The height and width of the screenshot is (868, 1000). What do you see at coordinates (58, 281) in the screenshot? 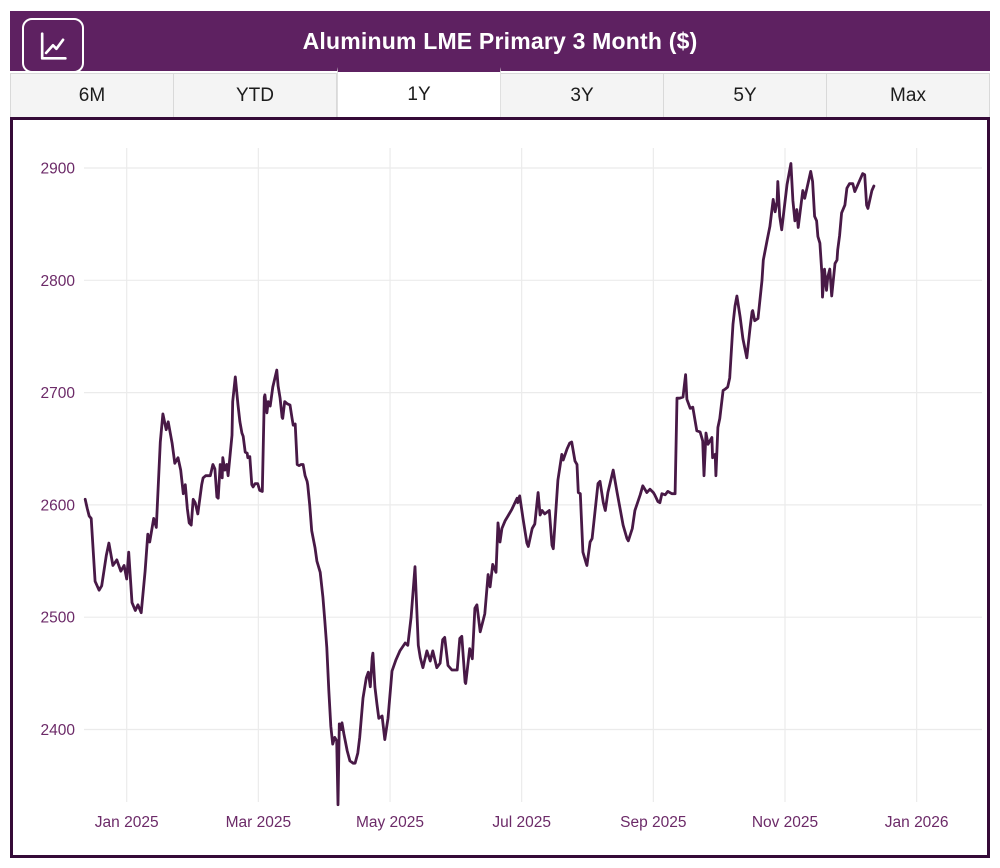
I see `y-tick-label: 2800` at bounding box center [58, 281].